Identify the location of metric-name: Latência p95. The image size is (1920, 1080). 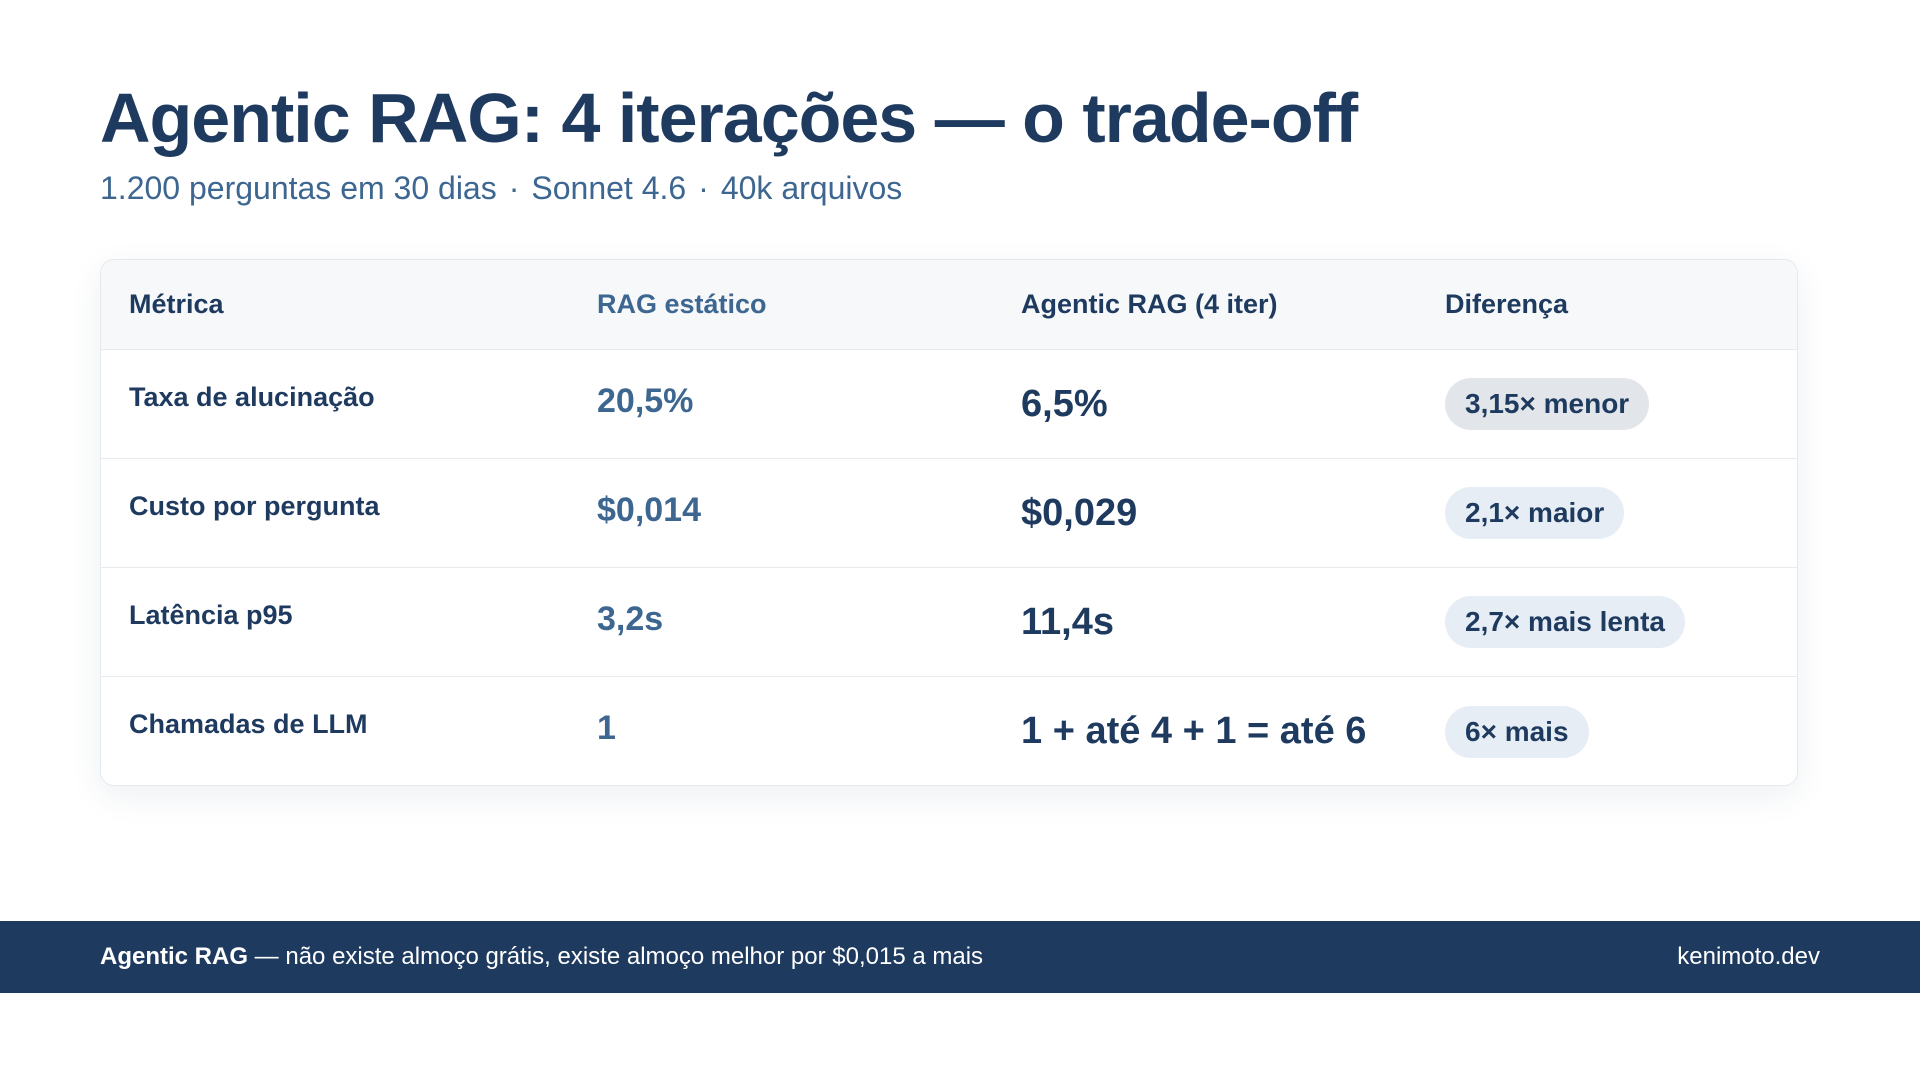
(211, 614).